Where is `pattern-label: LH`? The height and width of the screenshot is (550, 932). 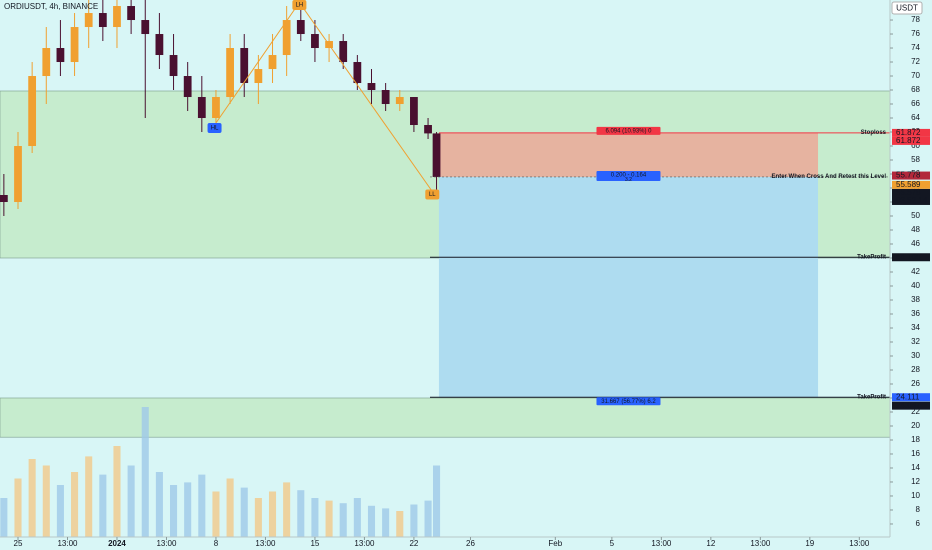 pattern-label: LH is located at coordinates (300, 6).